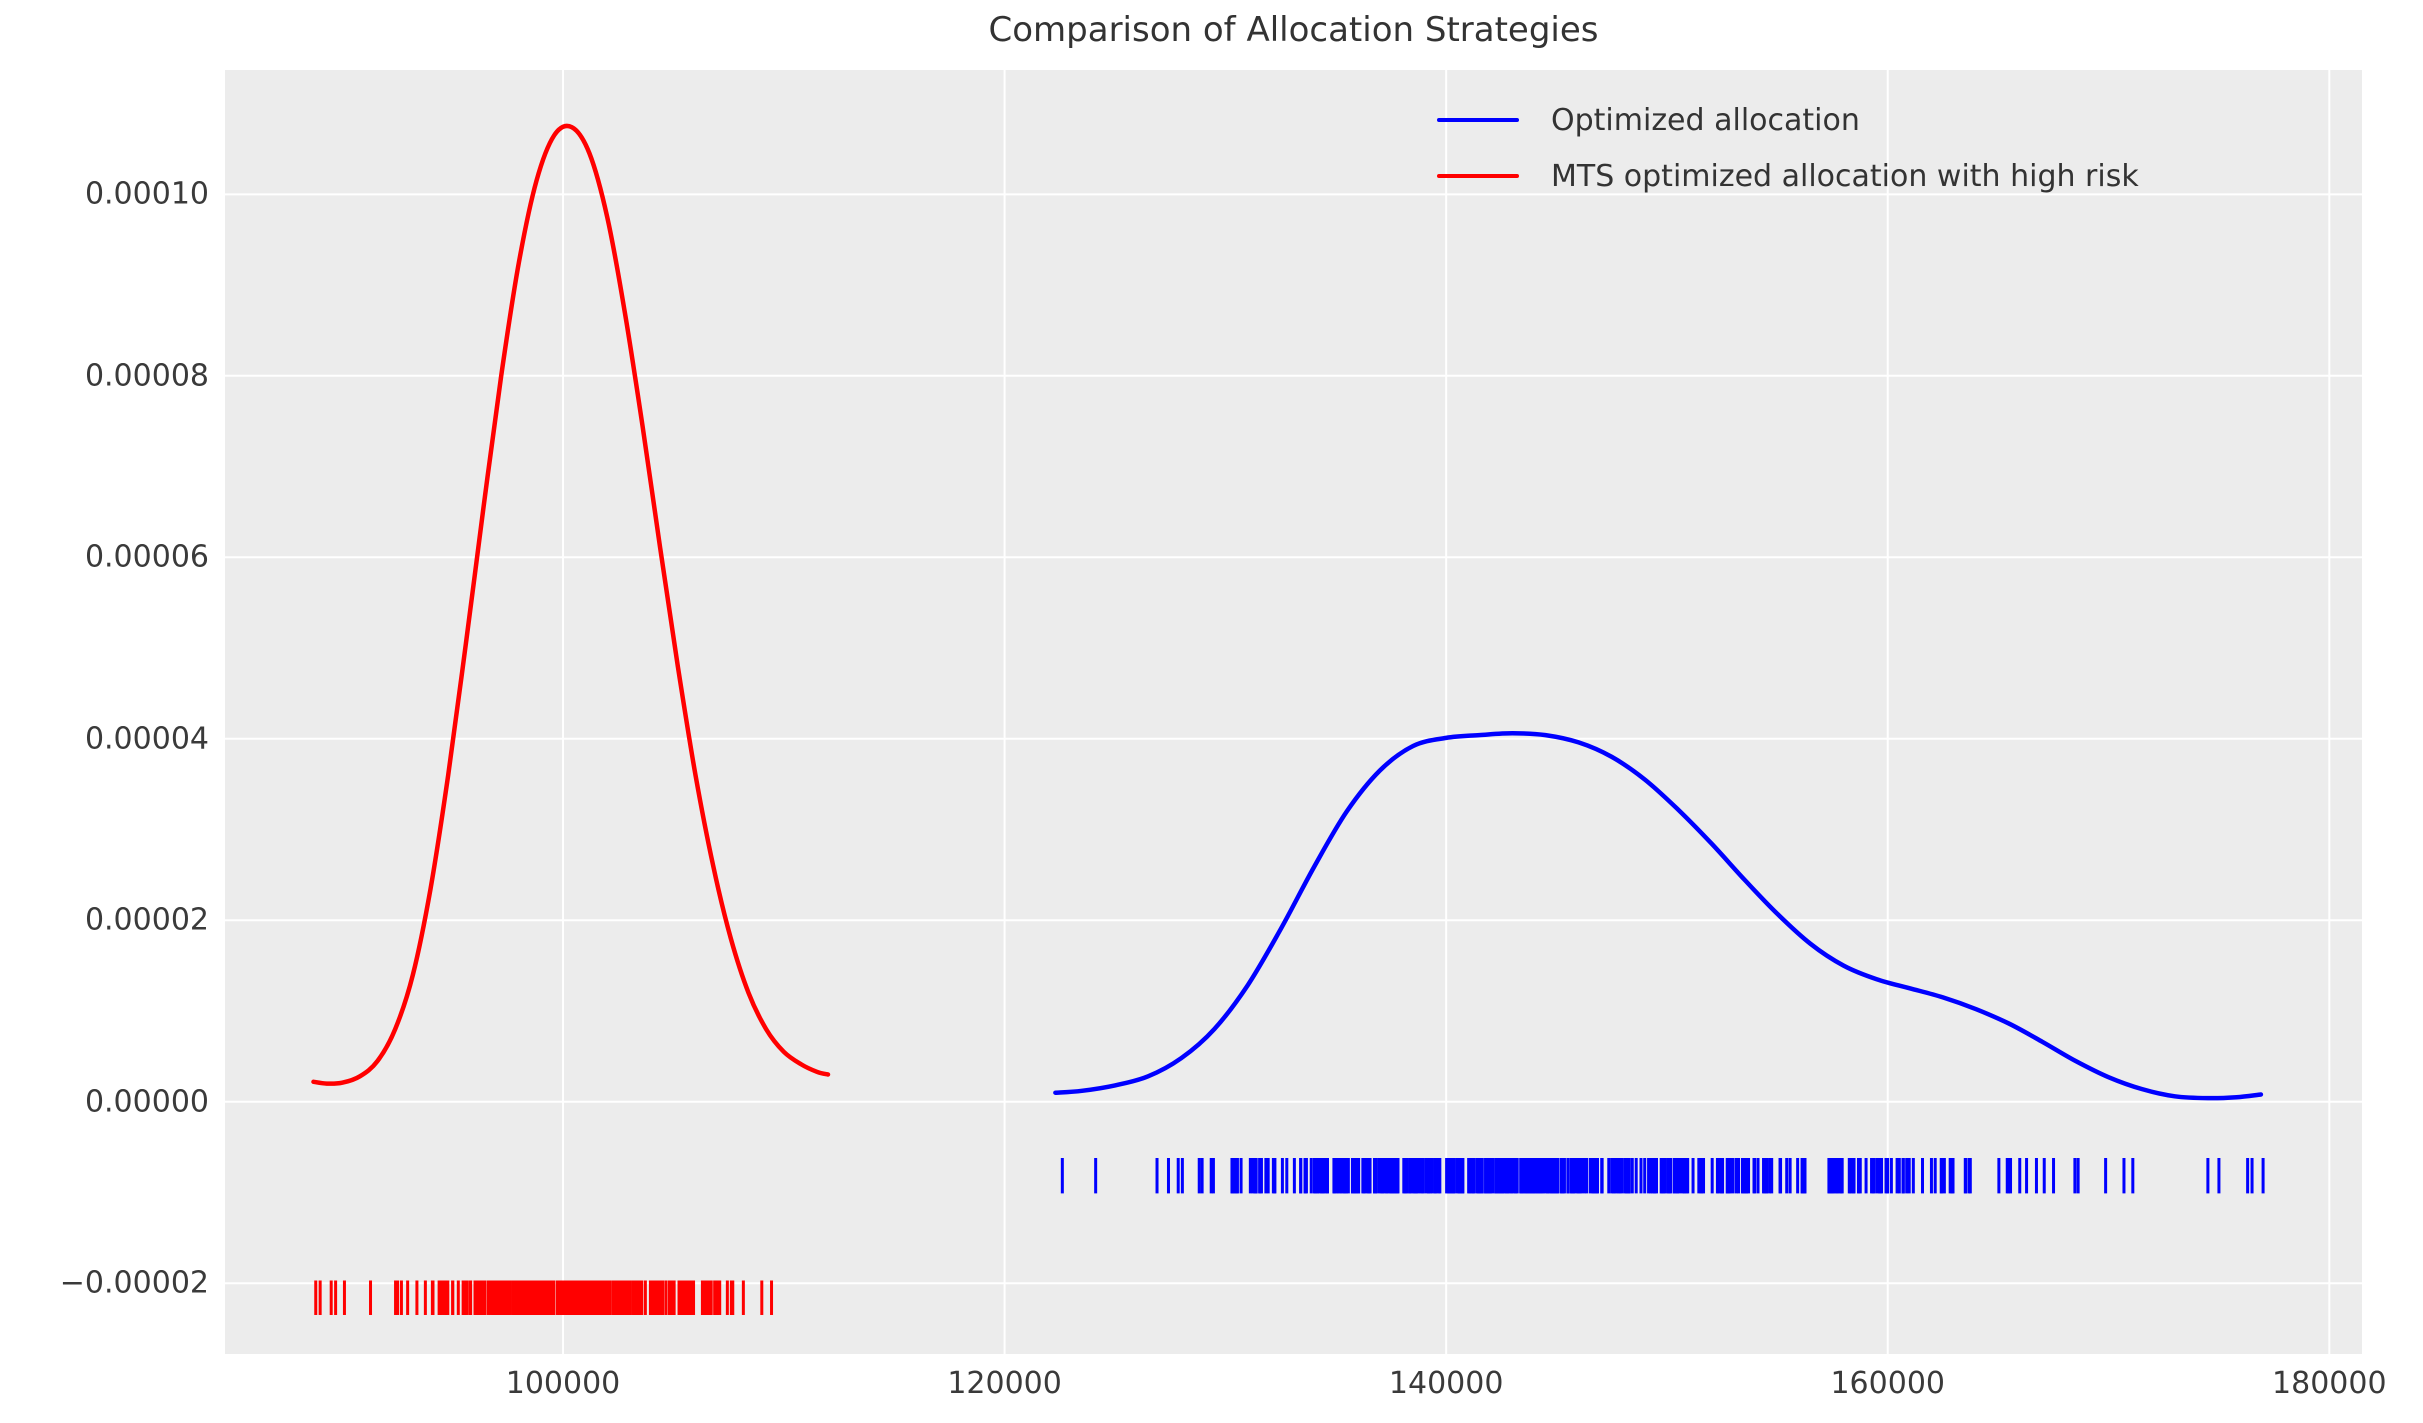 Image resolution: width=2423 pixels, height=1423 pixels. I want to click on x-tick-label: 180000, so click(2329, 1383).